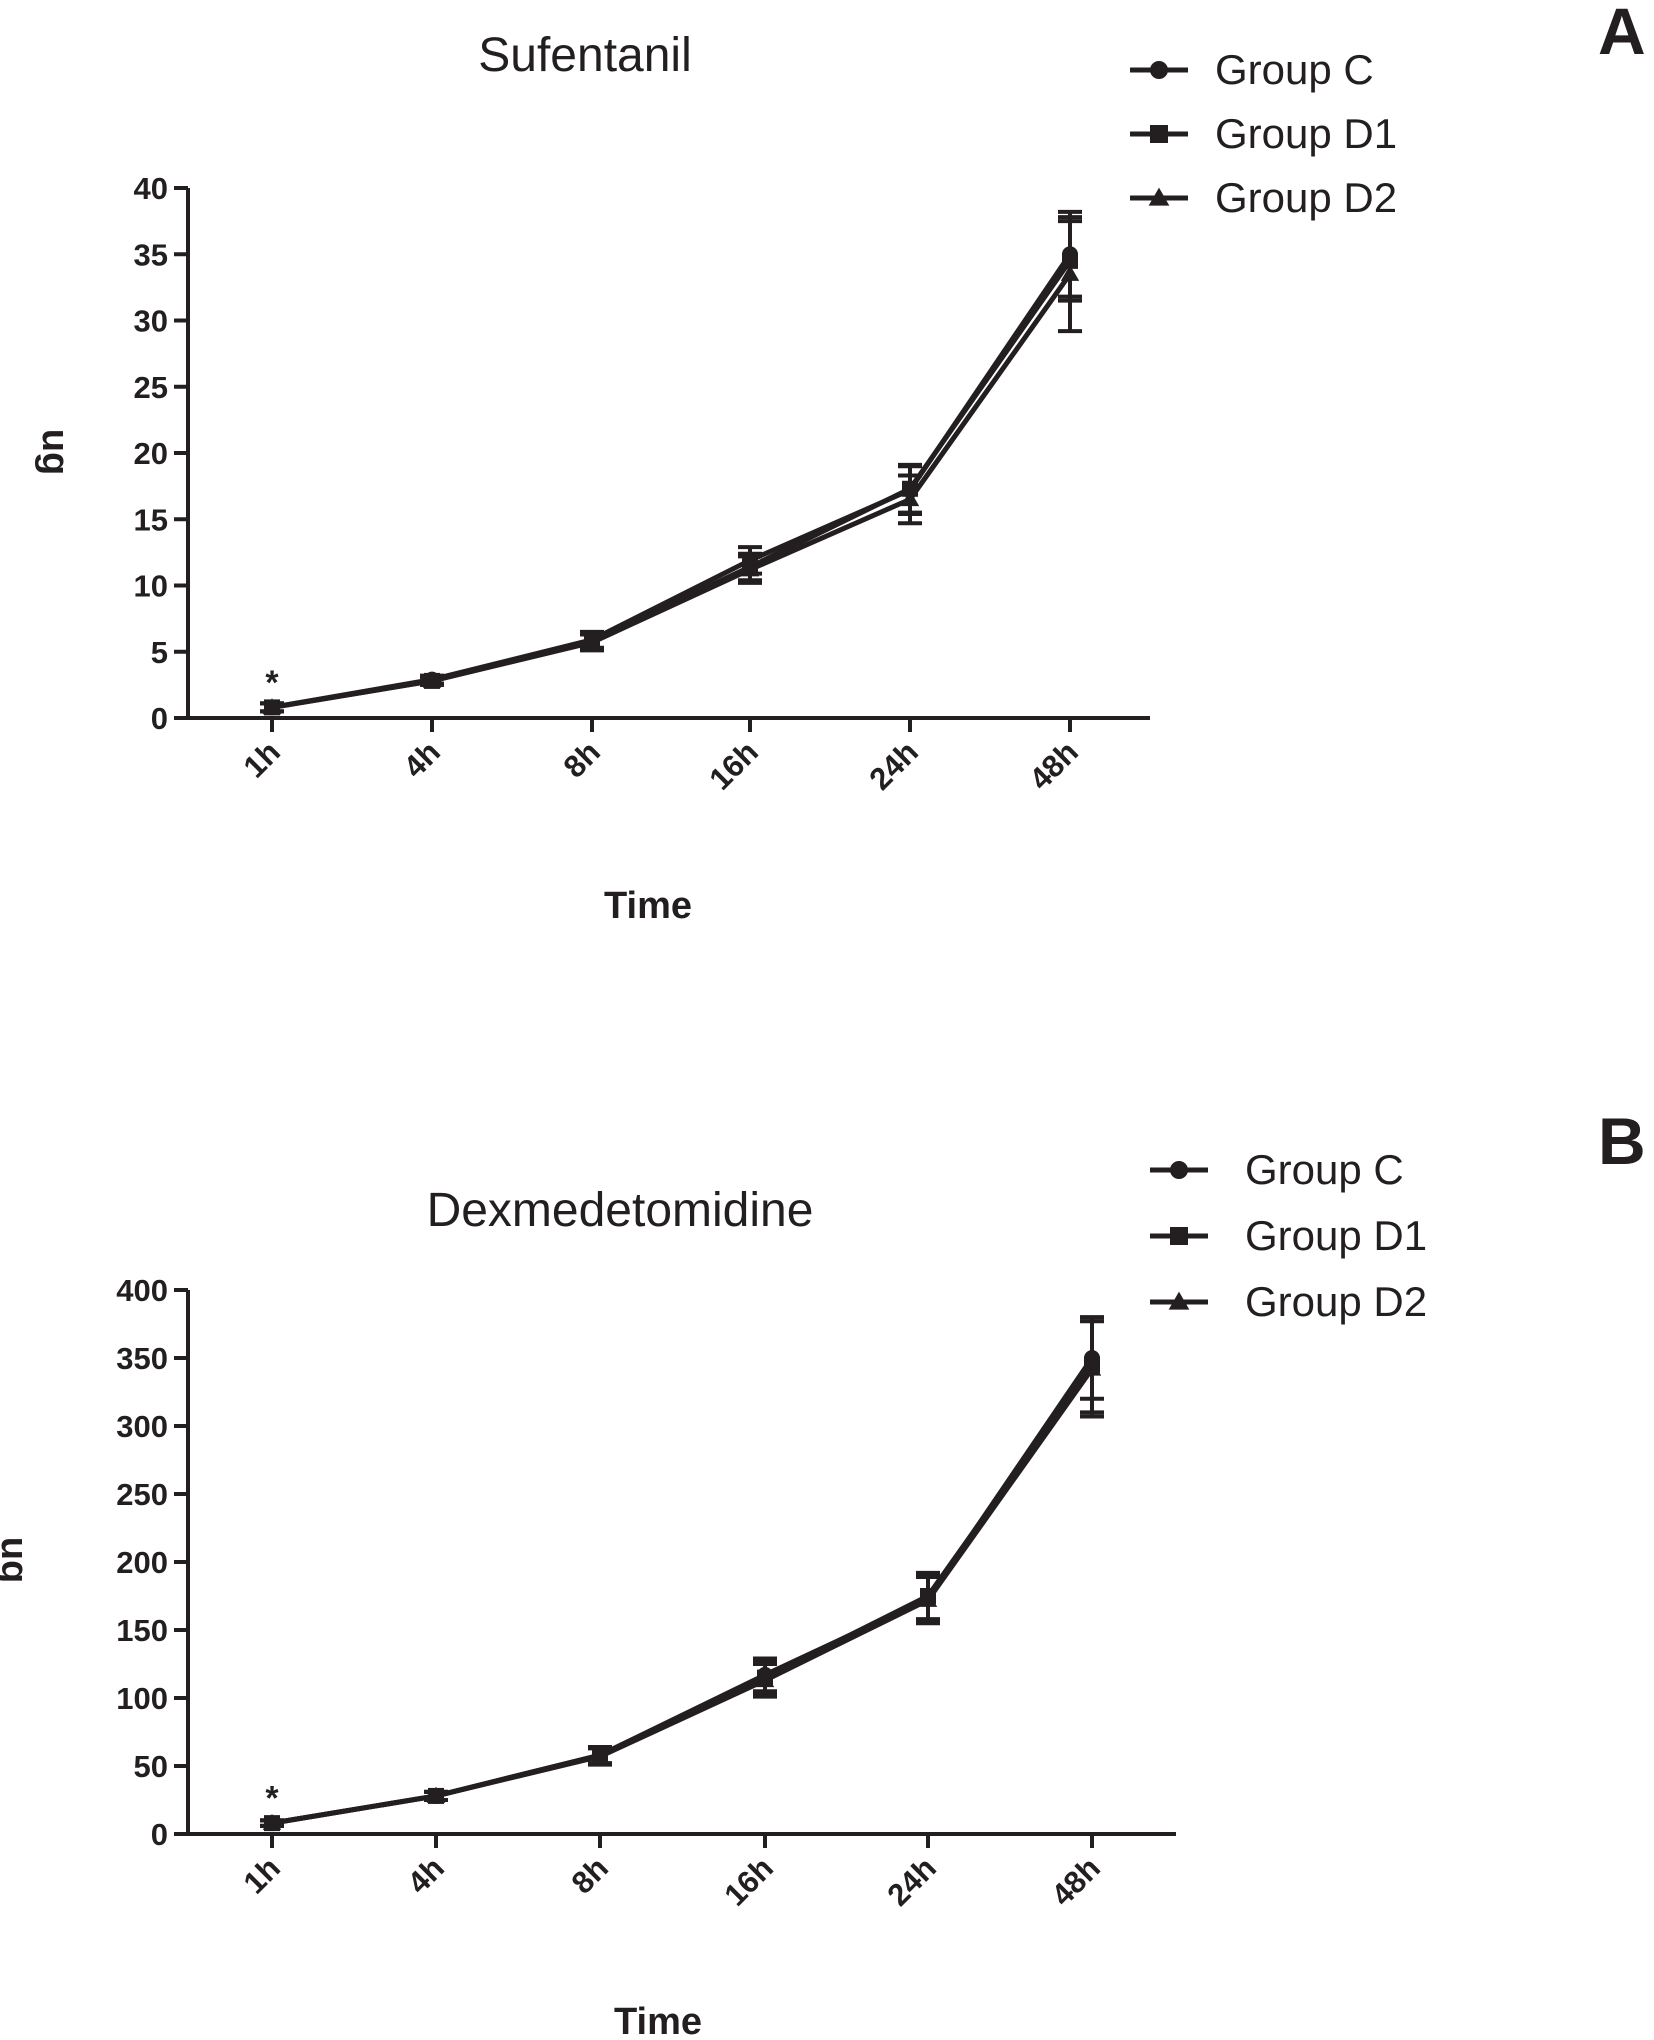 The height and width of the screenshot is (2040, 1654). Describe the element at coordinates (151, 254) in the screenshot. I see `y-tick-label: 35` at that location.